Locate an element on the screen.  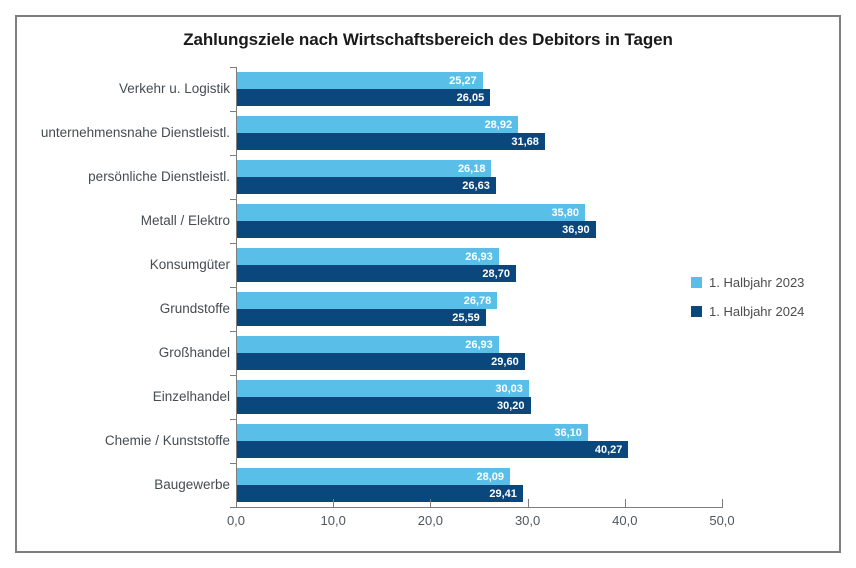
x-axis-tick-label: 30,0 is located at coordinates (527, 520).